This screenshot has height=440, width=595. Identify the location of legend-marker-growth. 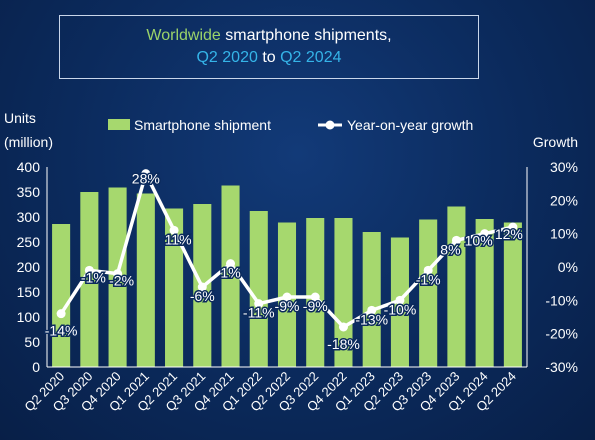
(330, 125).